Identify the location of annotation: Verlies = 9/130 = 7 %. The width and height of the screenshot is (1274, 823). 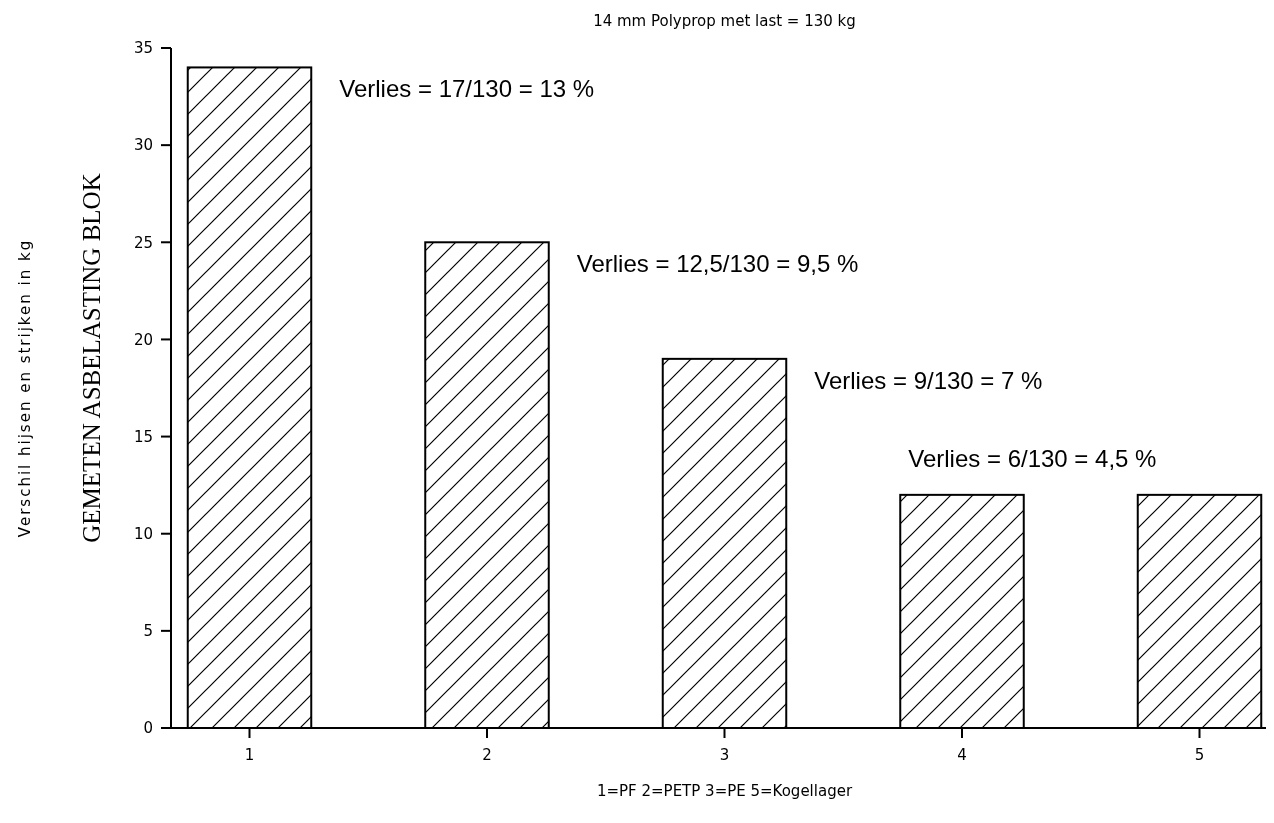
(928, 380).